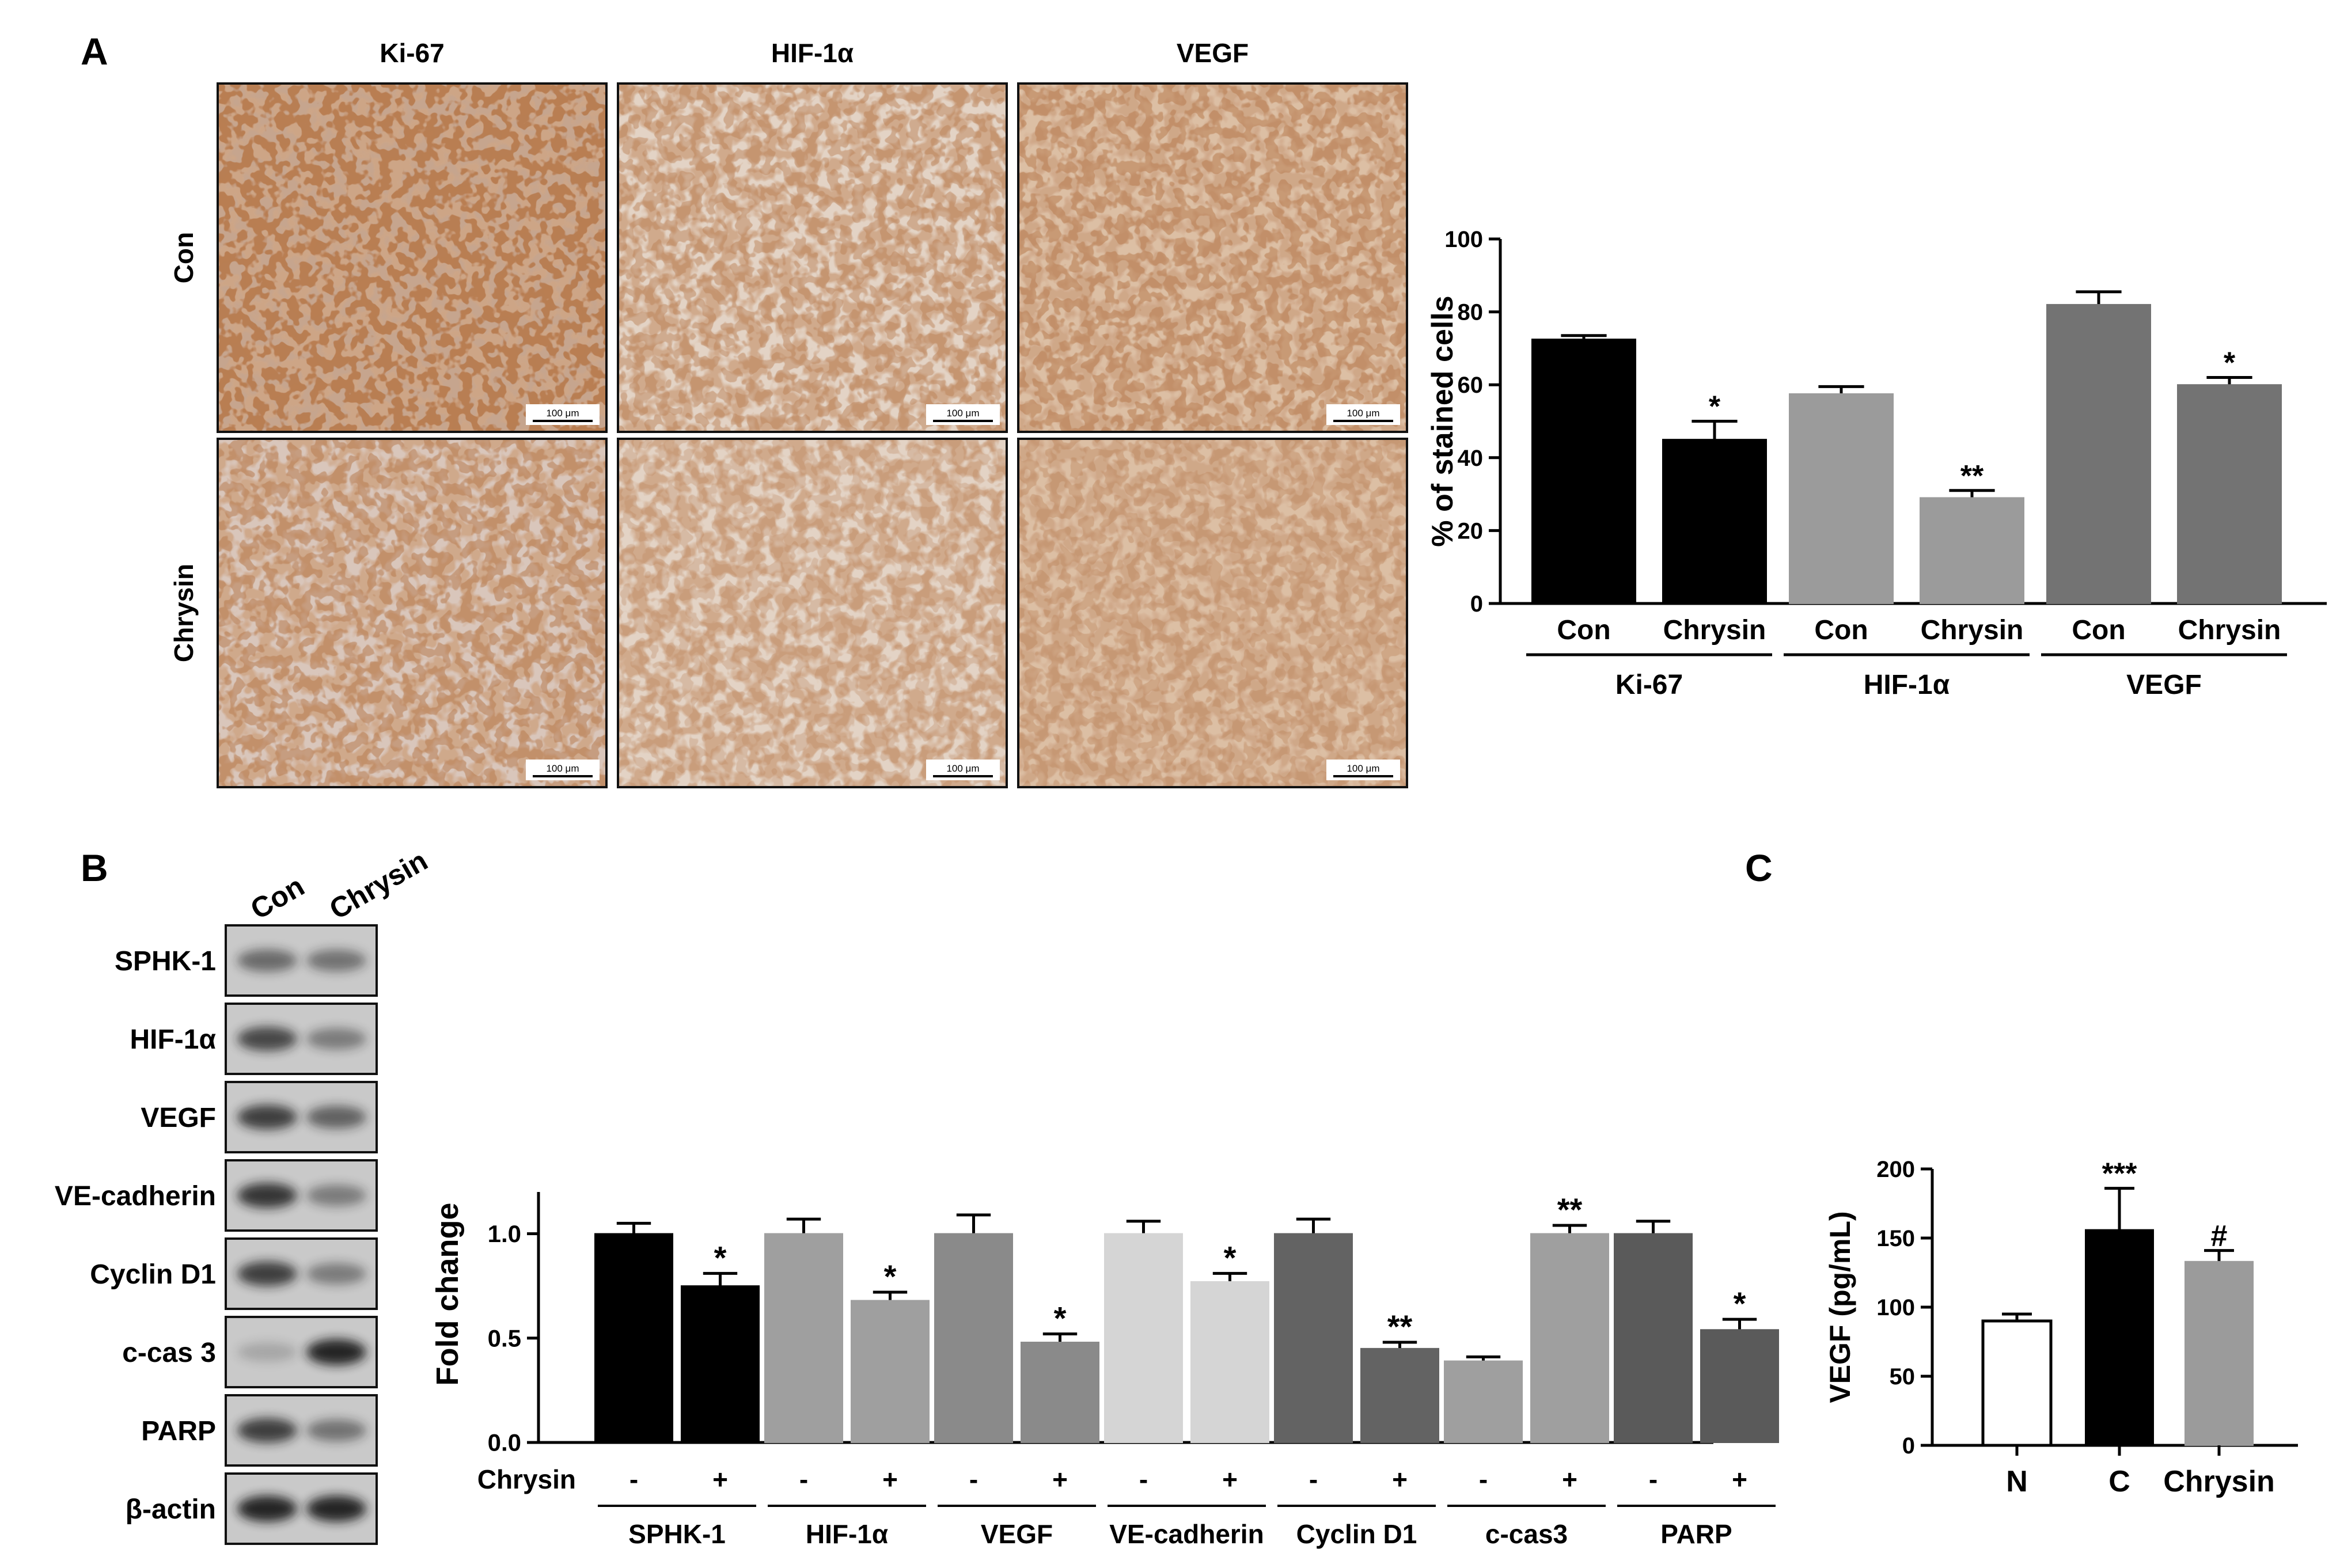 This screenshot has height=1568, width=2340. What do you see at coordinates (166, 962) in the screenshot?
I see `blot-label-sphk-1: SPHK-1` at bounding box center [166, 962].